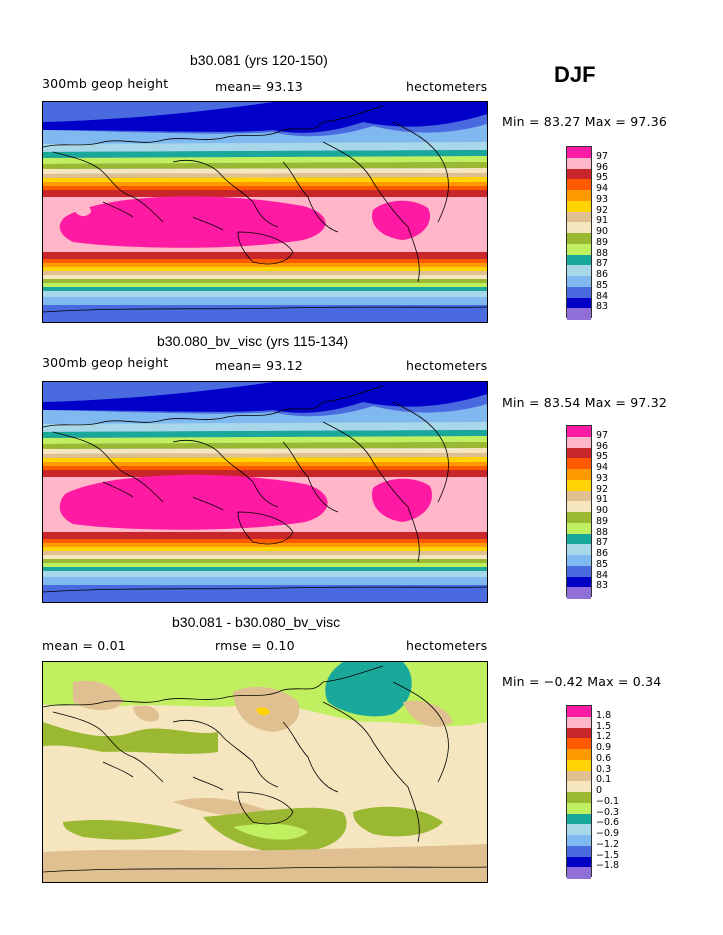 This screenshot has height=935, width=723. I want to click on colorbar-tick-label: −0.9, so click(608, 833).